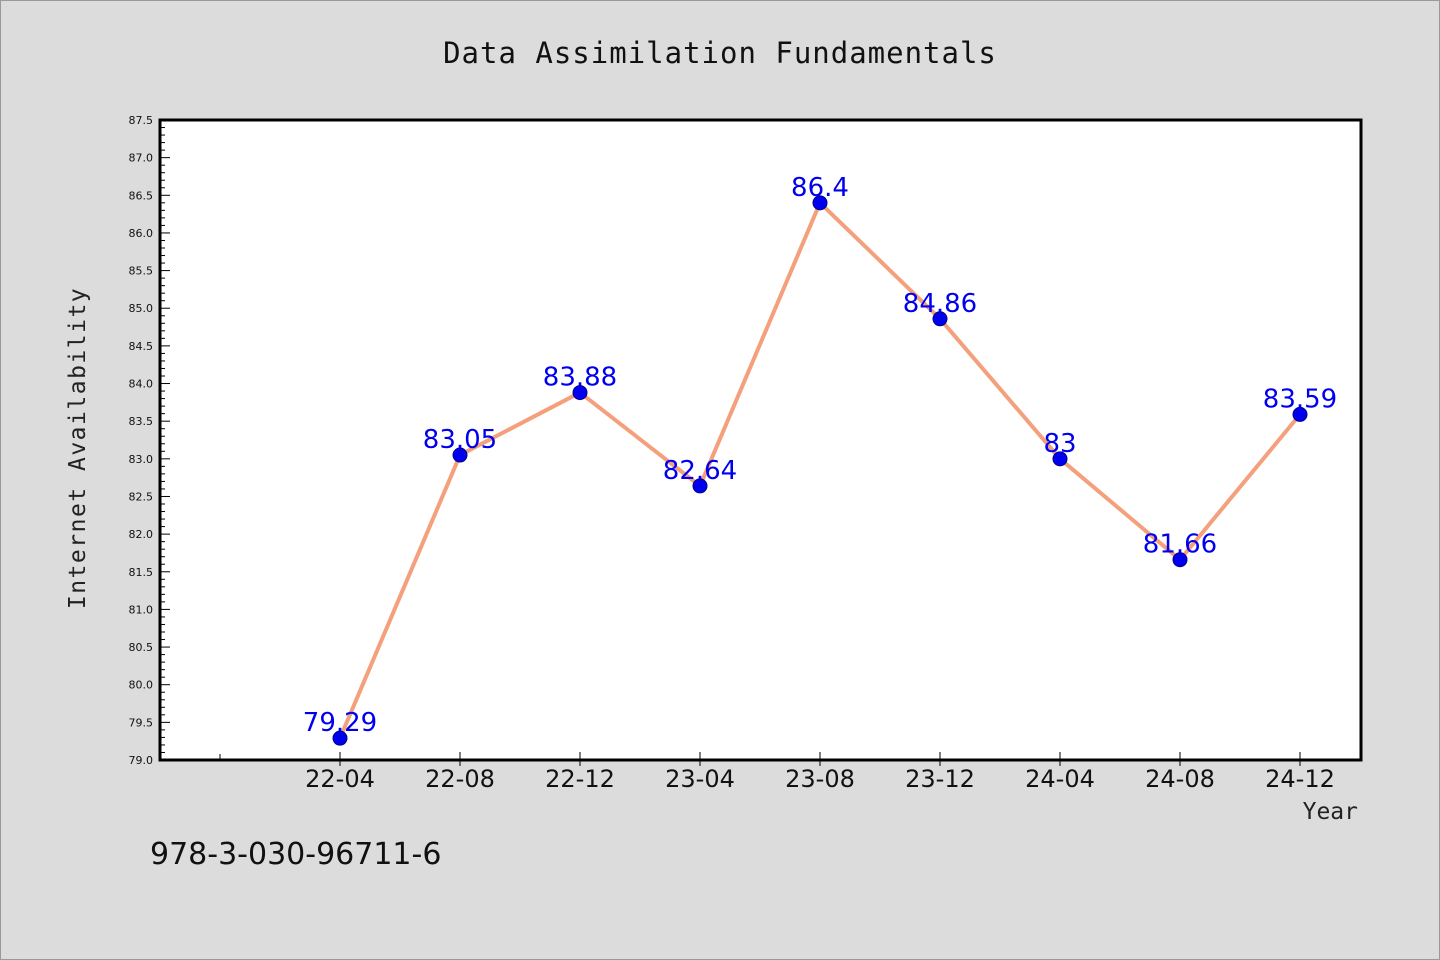 The width and height of the screenshot is (1440, 960). What do you see at coordinates (141, 308) in the screenshot?
I see `y-tick-label: 85.0` at bounding box center [141, 308].